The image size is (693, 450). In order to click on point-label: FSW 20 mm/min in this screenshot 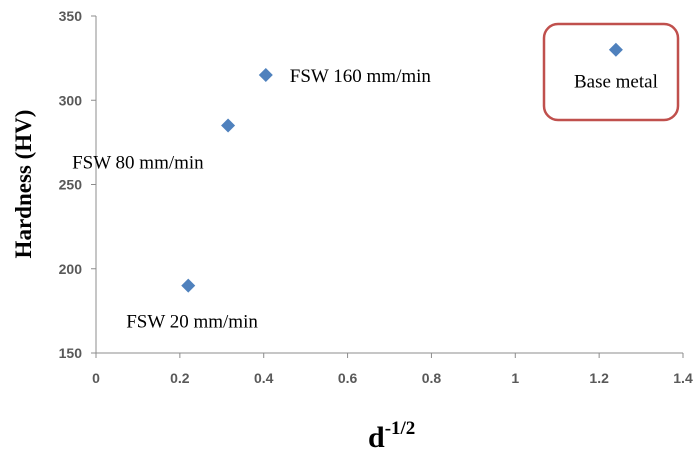, I will do `click(192, 322)`.